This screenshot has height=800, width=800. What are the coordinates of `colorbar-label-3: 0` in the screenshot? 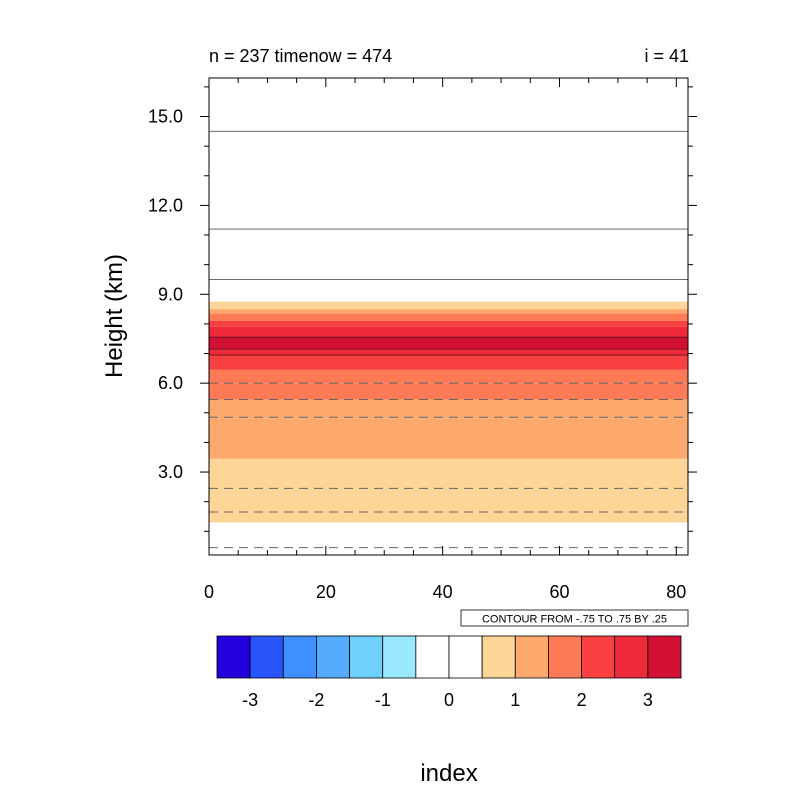 It's located at (449, 700).